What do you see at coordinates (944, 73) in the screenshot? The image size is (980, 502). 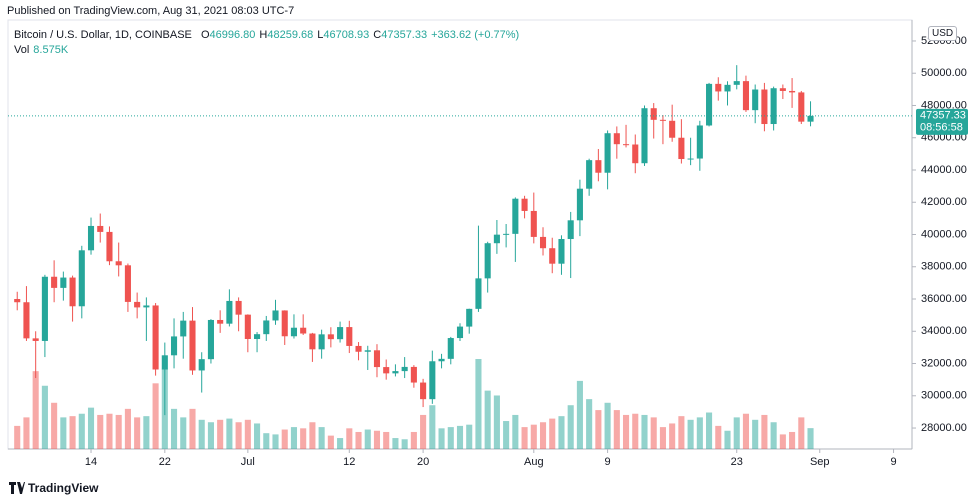 I see `y-tick-label: 50000.00` at bounding box center [944, 73].